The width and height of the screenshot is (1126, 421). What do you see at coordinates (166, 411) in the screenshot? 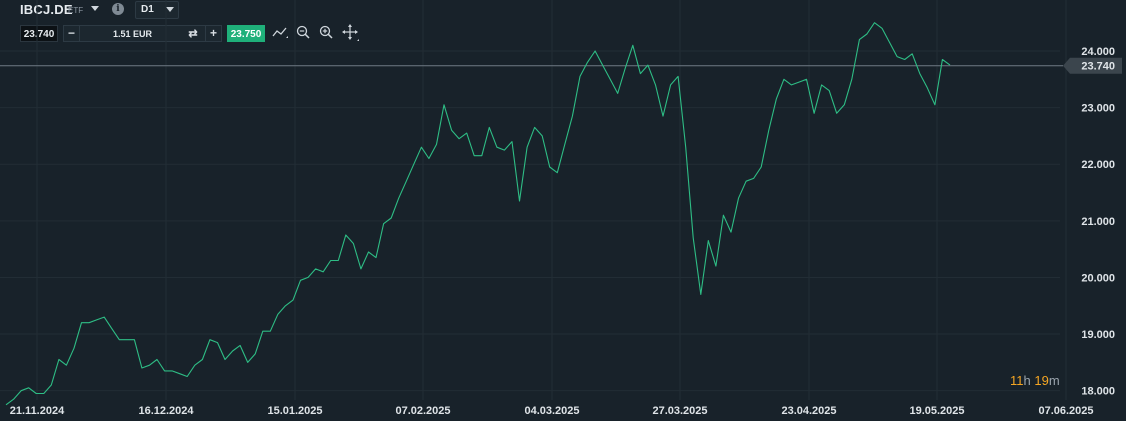
I see `x-tick-label: 16.12.2024` at bounding box center [166, 411].